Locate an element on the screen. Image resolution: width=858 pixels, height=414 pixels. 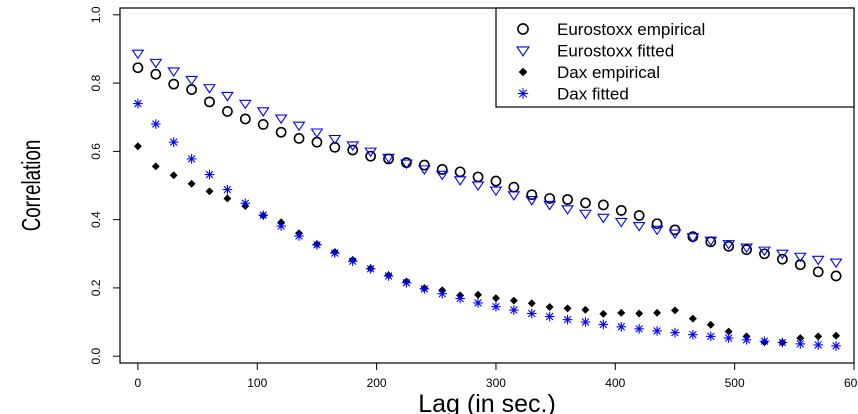
x-tick-label: 500 is located at coordinates (735, 383).